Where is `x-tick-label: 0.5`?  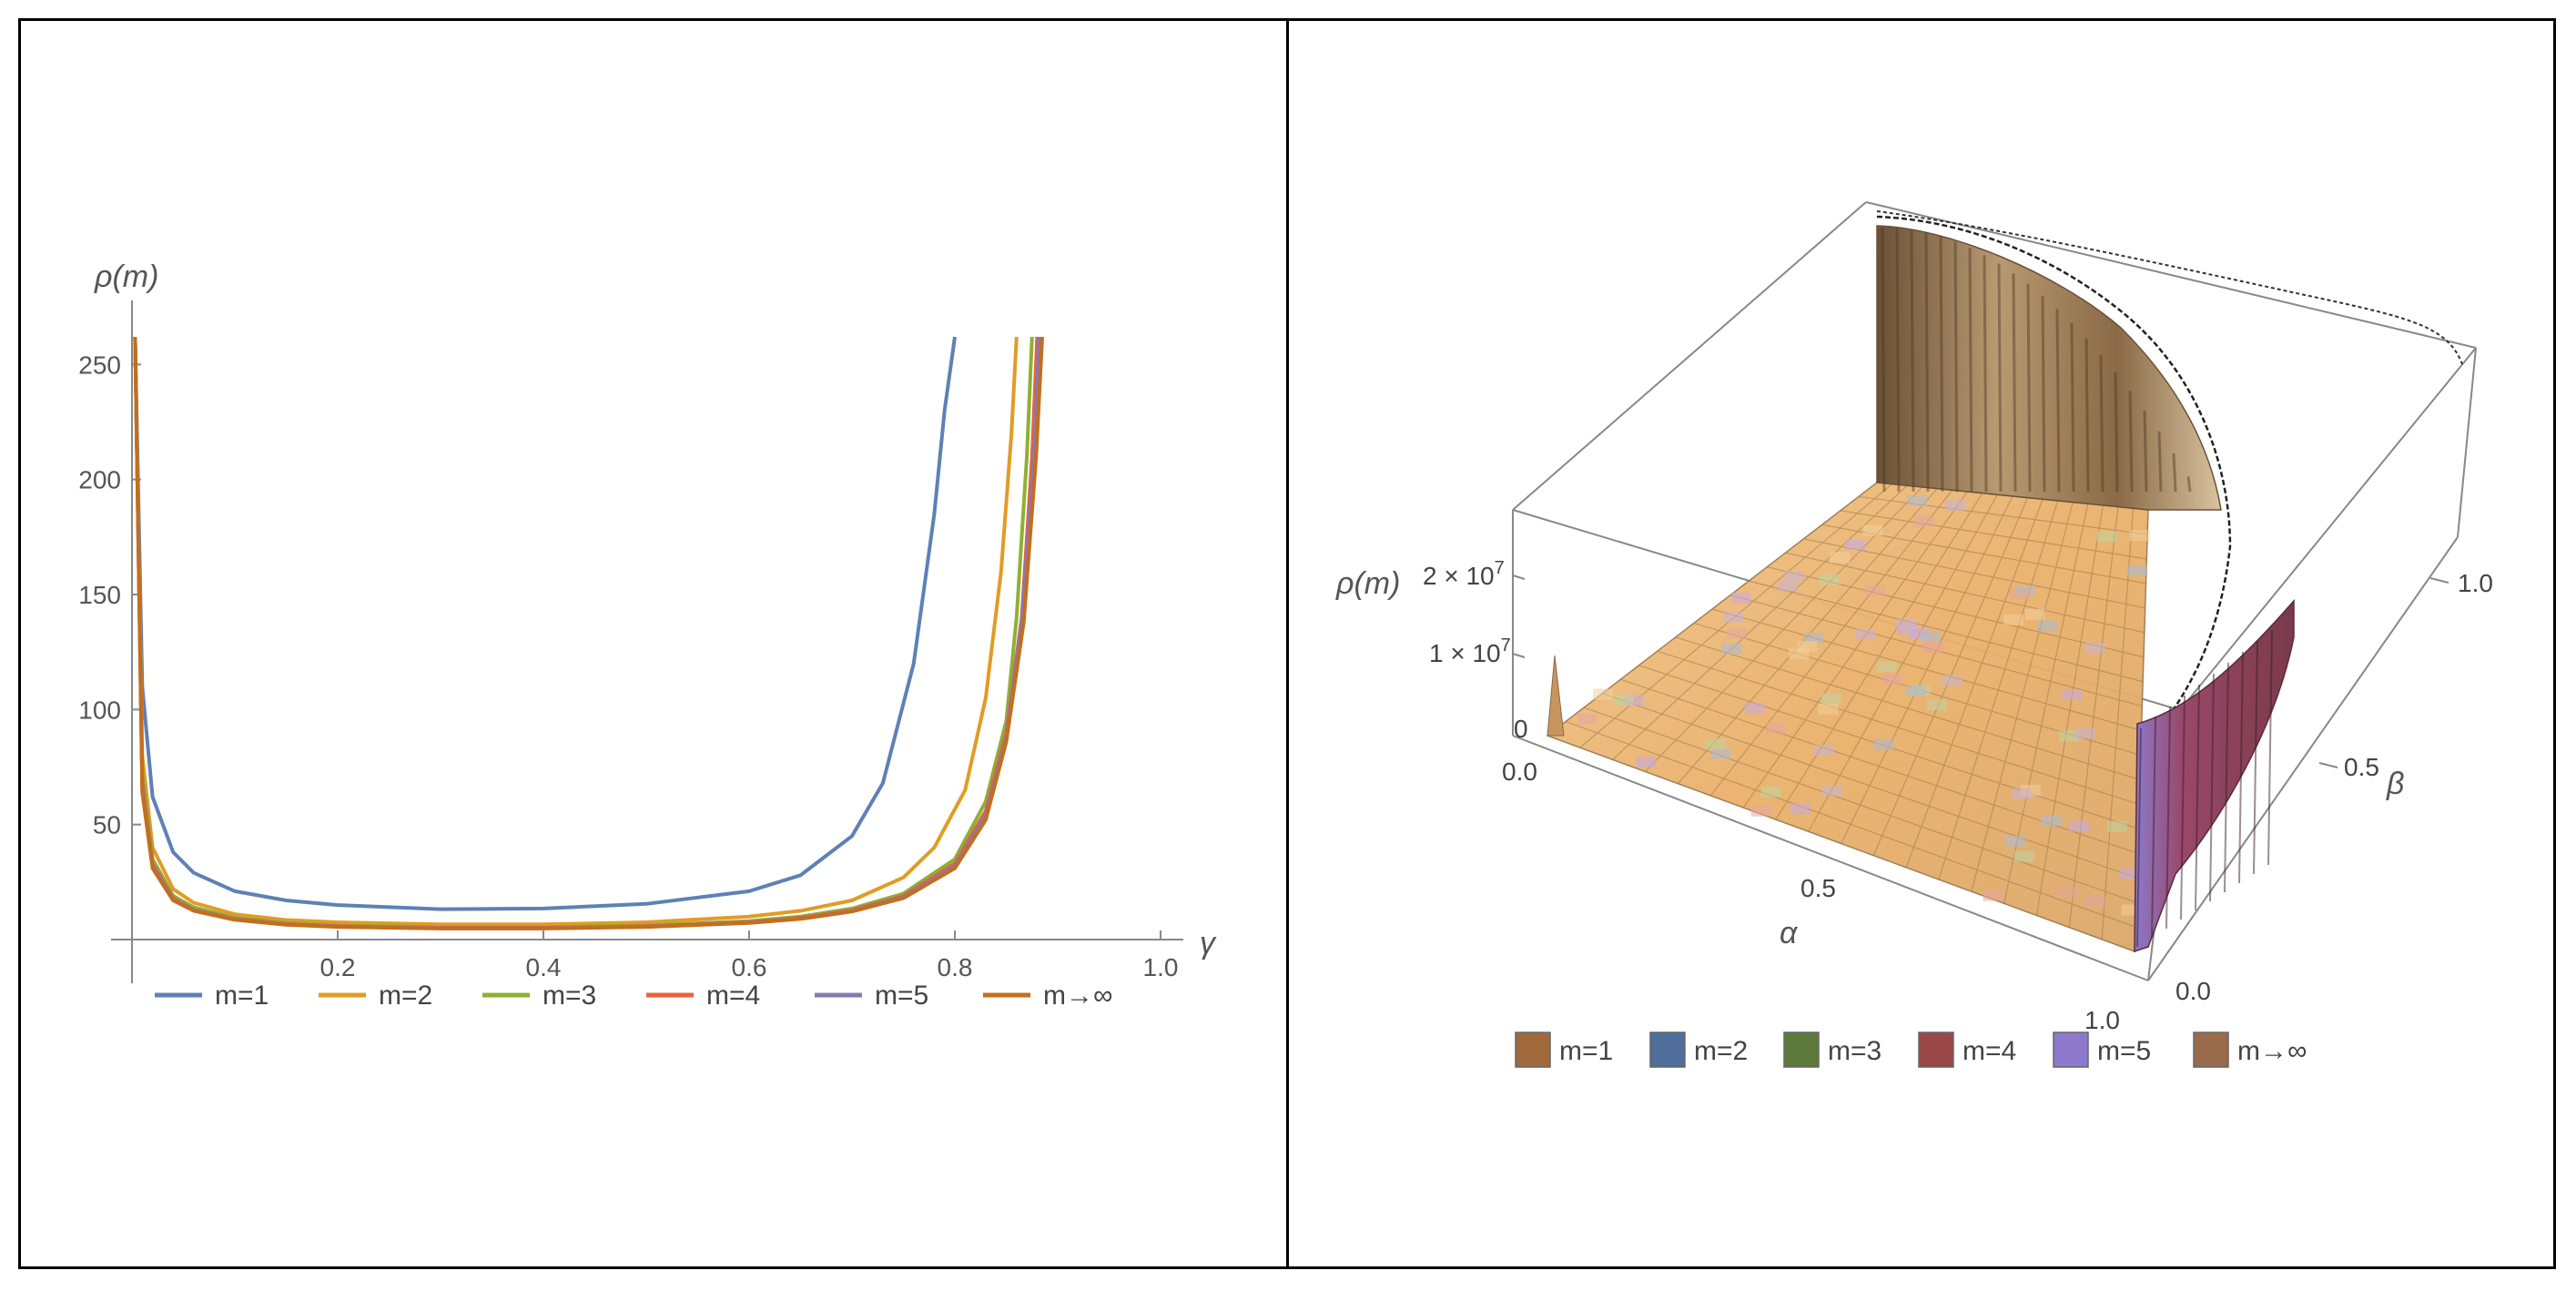
x-tick-label: 0.5 is located at coordinates (1818, 888).